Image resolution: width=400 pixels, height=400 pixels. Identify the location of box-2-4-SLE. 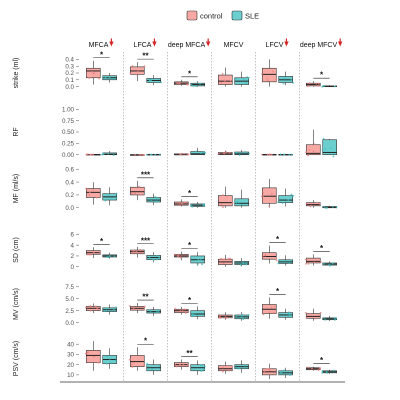
(285, 199).